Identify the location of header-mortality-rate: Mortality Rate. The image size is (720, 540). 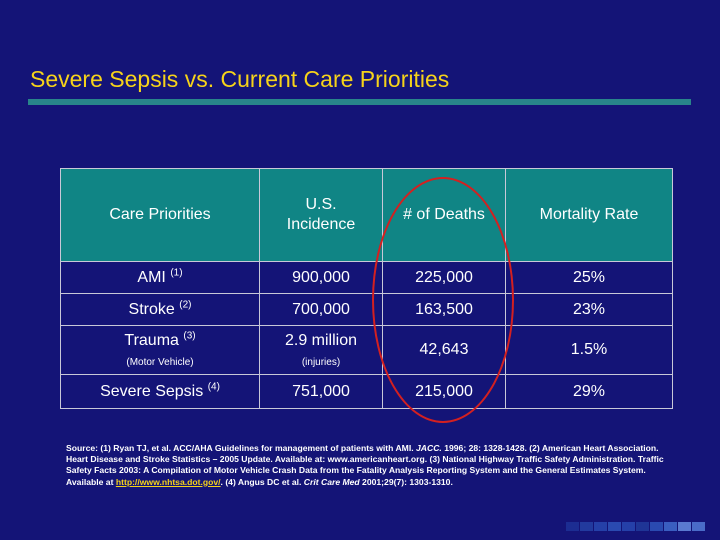
(589, 215).